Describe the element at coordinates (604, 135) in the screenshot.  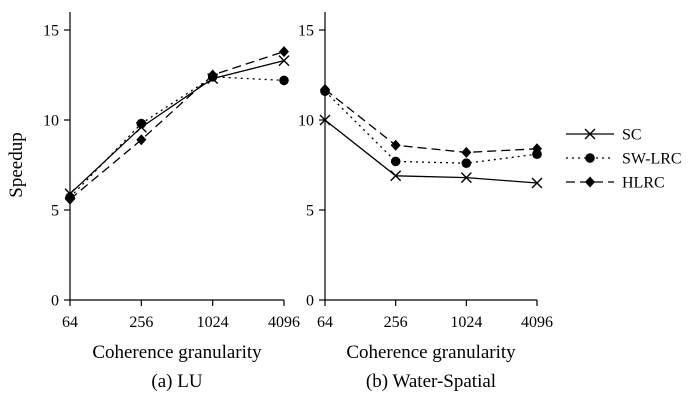
I see `legend-entry-sc: SC` at that location.